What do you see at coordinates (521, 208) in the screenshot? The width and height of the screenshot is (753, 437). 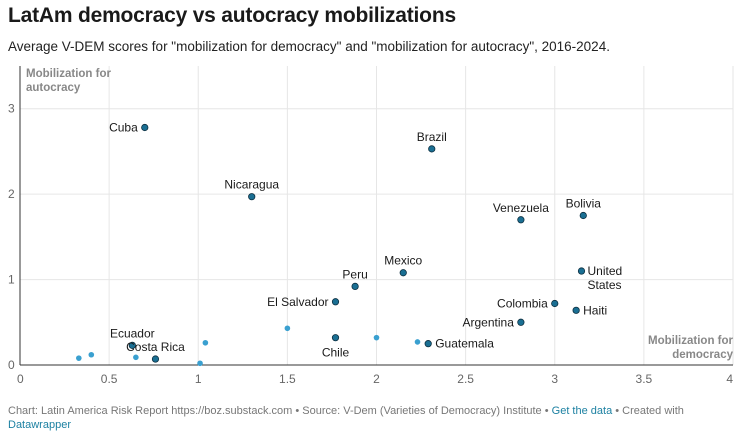 I see `point-label: Venezuela` at bounding box center [521, 208].